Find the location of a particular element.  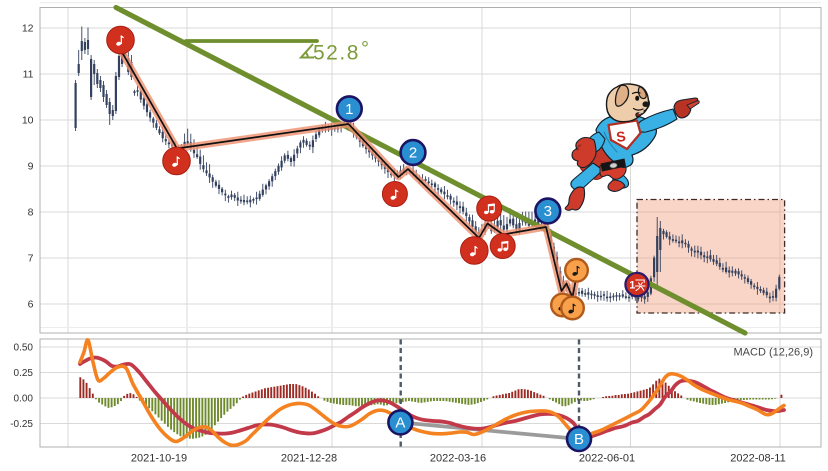

svg-text: B is located at coordinates (579, 439).